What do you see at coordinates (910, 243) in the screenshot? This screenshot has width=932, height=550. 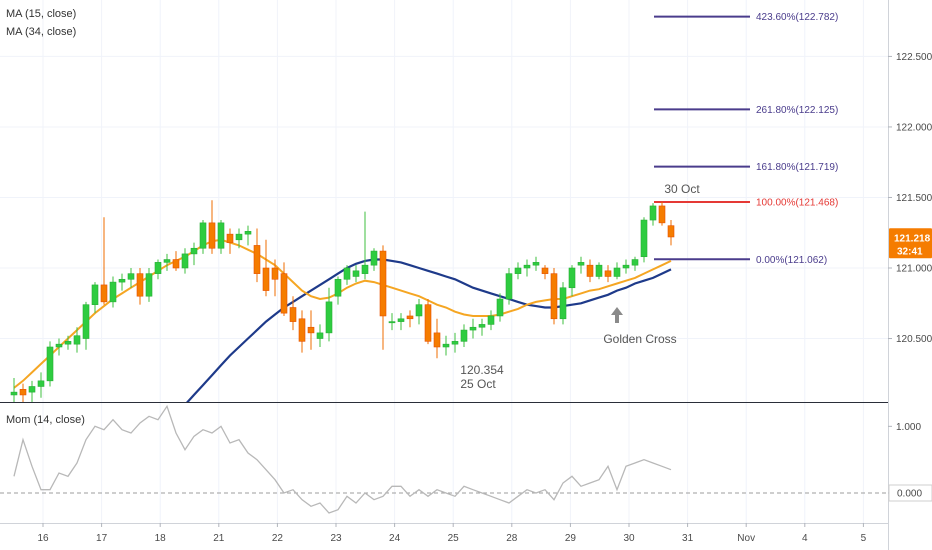 I see `current-price-tag` at bounding box center [910, 243].